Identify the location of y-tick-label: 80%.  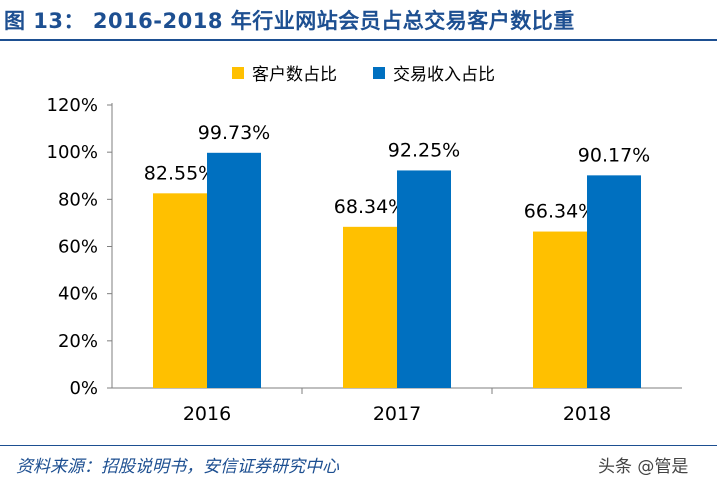
(78, 199).